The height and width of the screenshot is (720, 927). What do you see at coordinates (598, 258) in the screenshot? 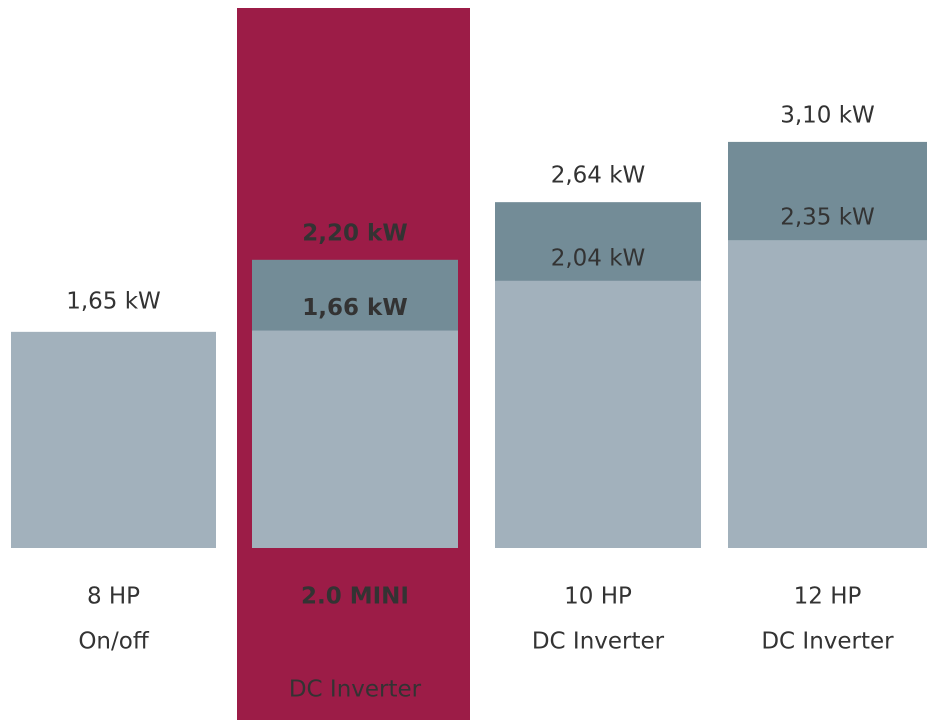
I see `value-label: 2,04 kW` at bounding box center [598, 258].